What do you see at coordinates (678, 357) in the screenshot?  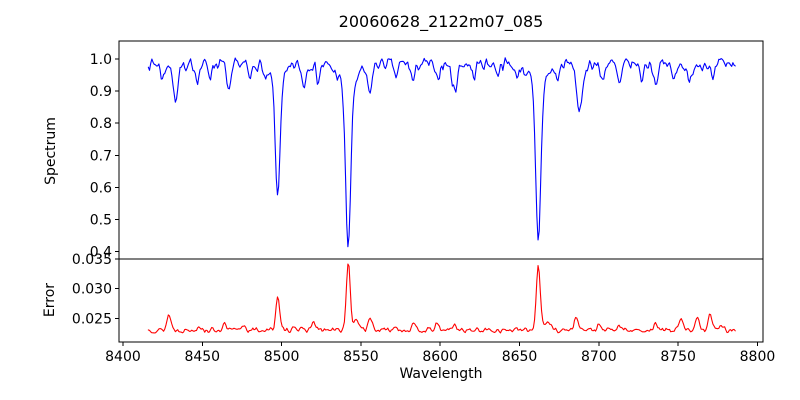 I see `x-tick-label: 8750` at bounding box center [678, 357].